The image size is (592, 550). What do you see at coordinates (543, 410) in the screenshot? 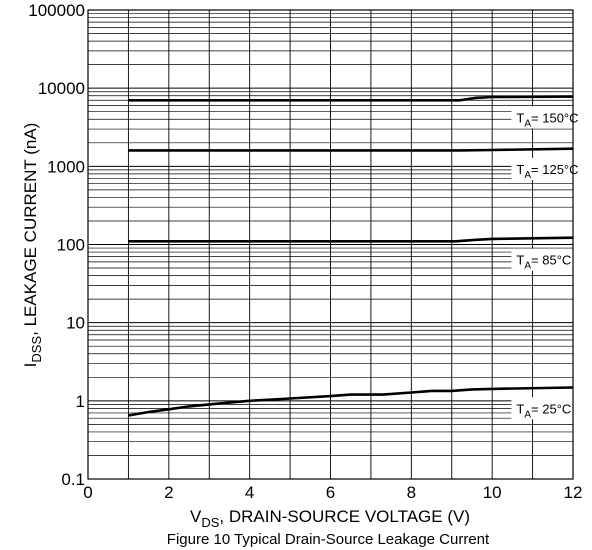
I see `series-label: TA= 25°C` at bounding box center [543, 410].